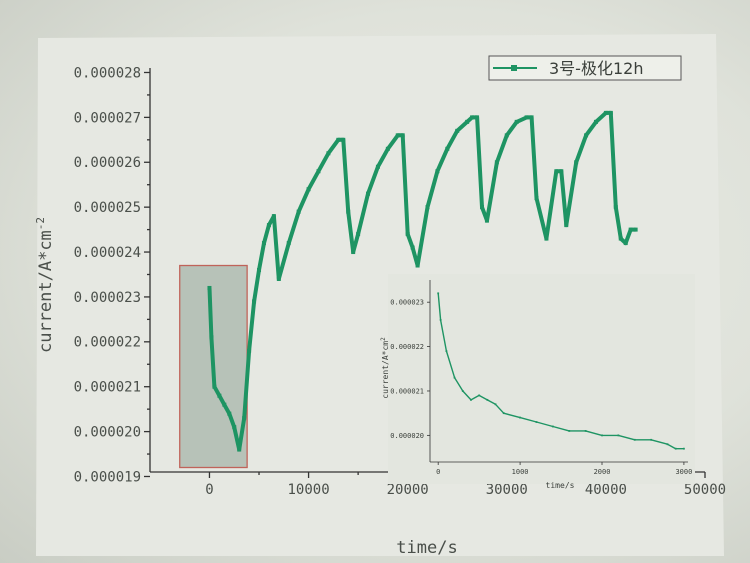 Image resolution: width=750 pixels, height=563 pixels. I want to click on y-tick-label: 0.000021, so click(107, 388).